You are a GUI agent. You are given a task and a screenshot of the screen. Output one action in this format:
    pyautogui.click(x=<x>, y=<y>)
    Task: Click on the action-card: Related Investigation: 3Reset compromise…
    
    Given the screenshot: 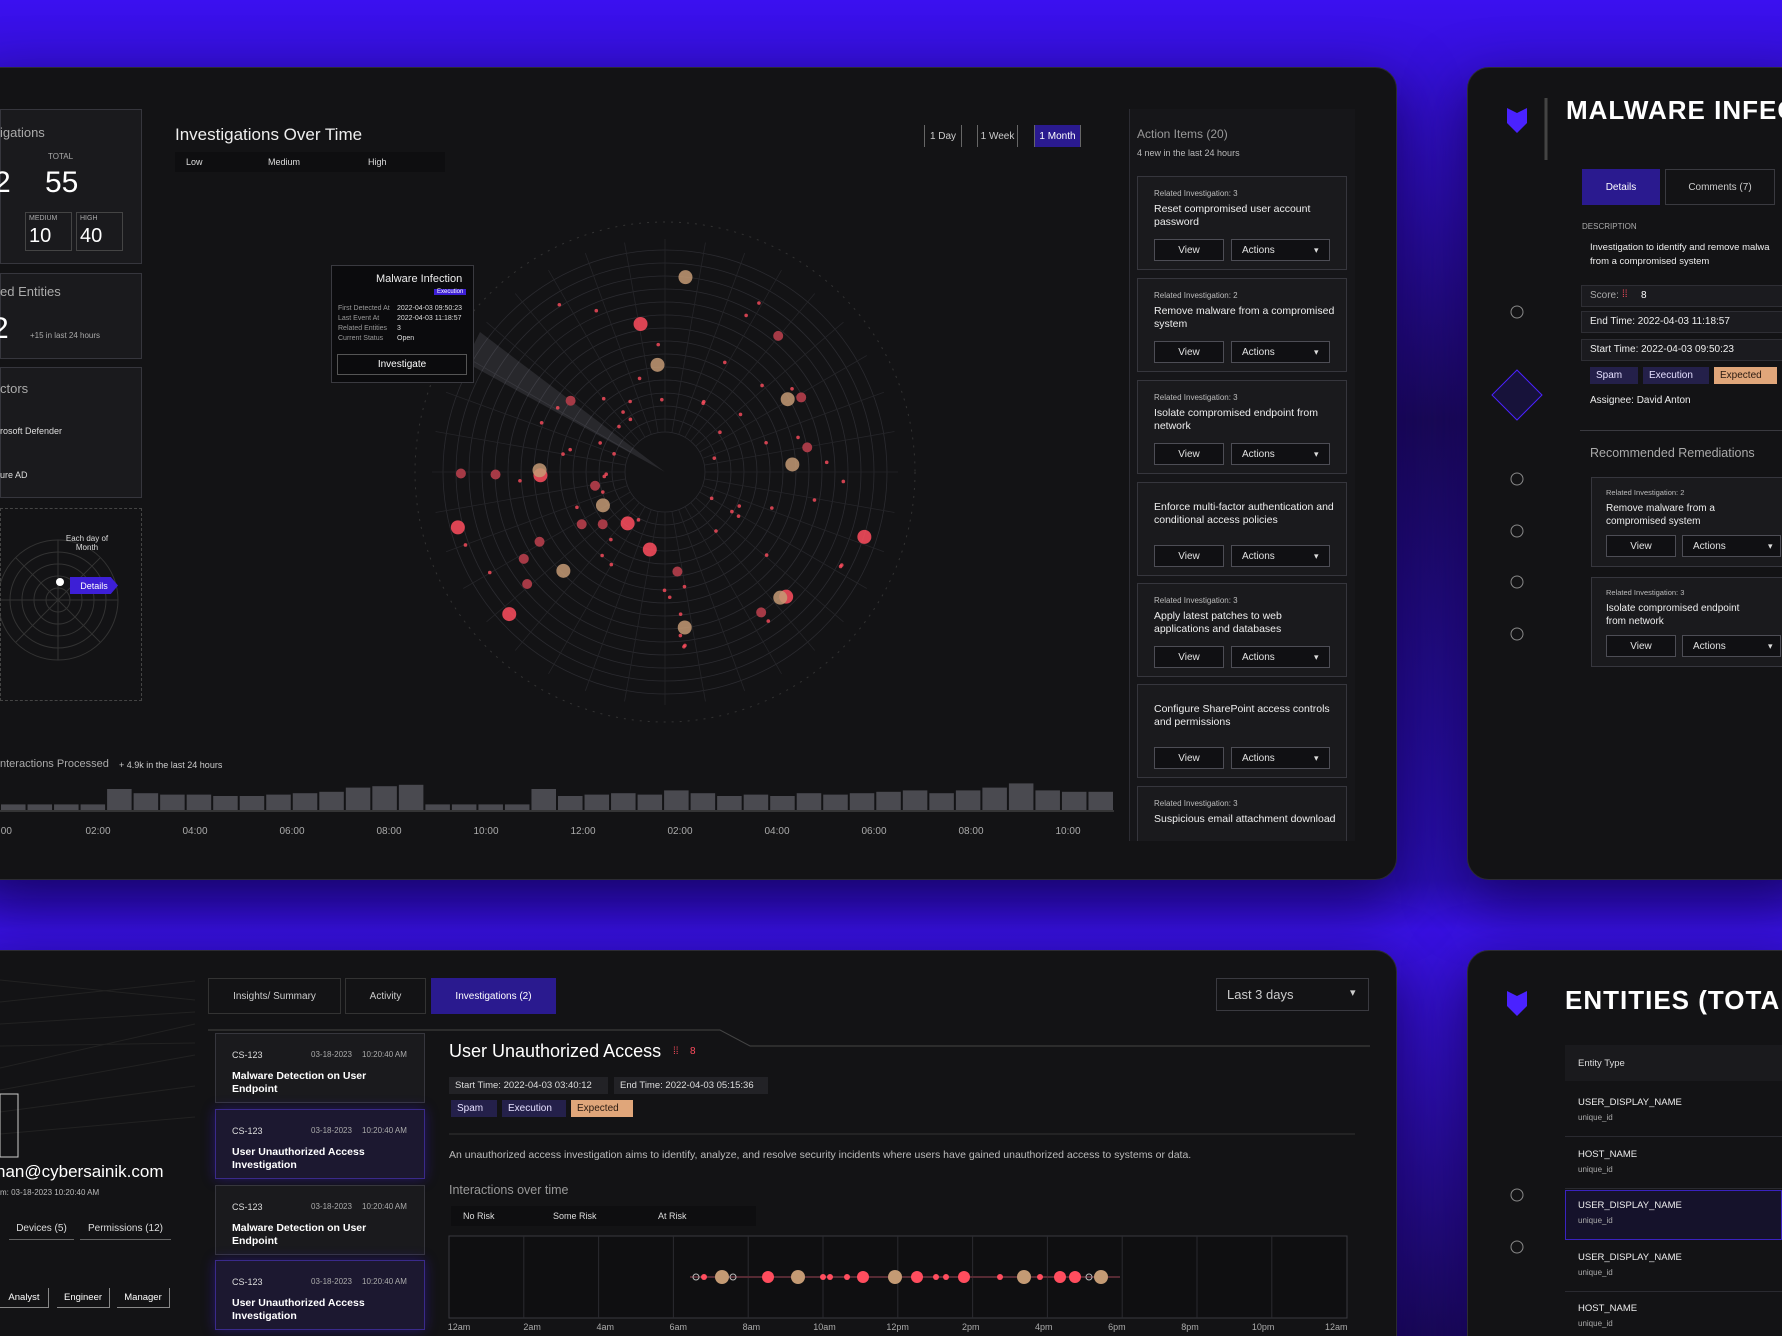 What is the action you would take?
    pyautogui.click(x=1242, y=223)
    